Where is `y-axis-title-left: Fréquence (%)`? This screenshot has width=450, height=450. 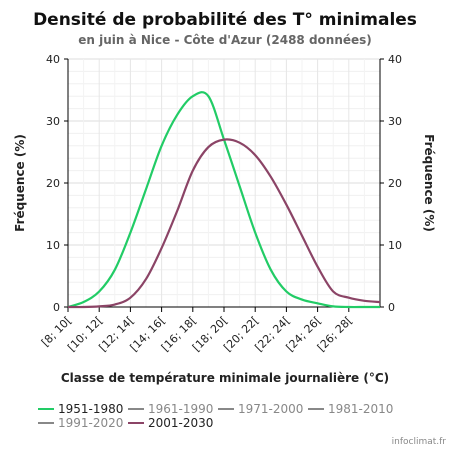
y-axis-title-left: Fréquence (%) is located at coordinates (20, 183).